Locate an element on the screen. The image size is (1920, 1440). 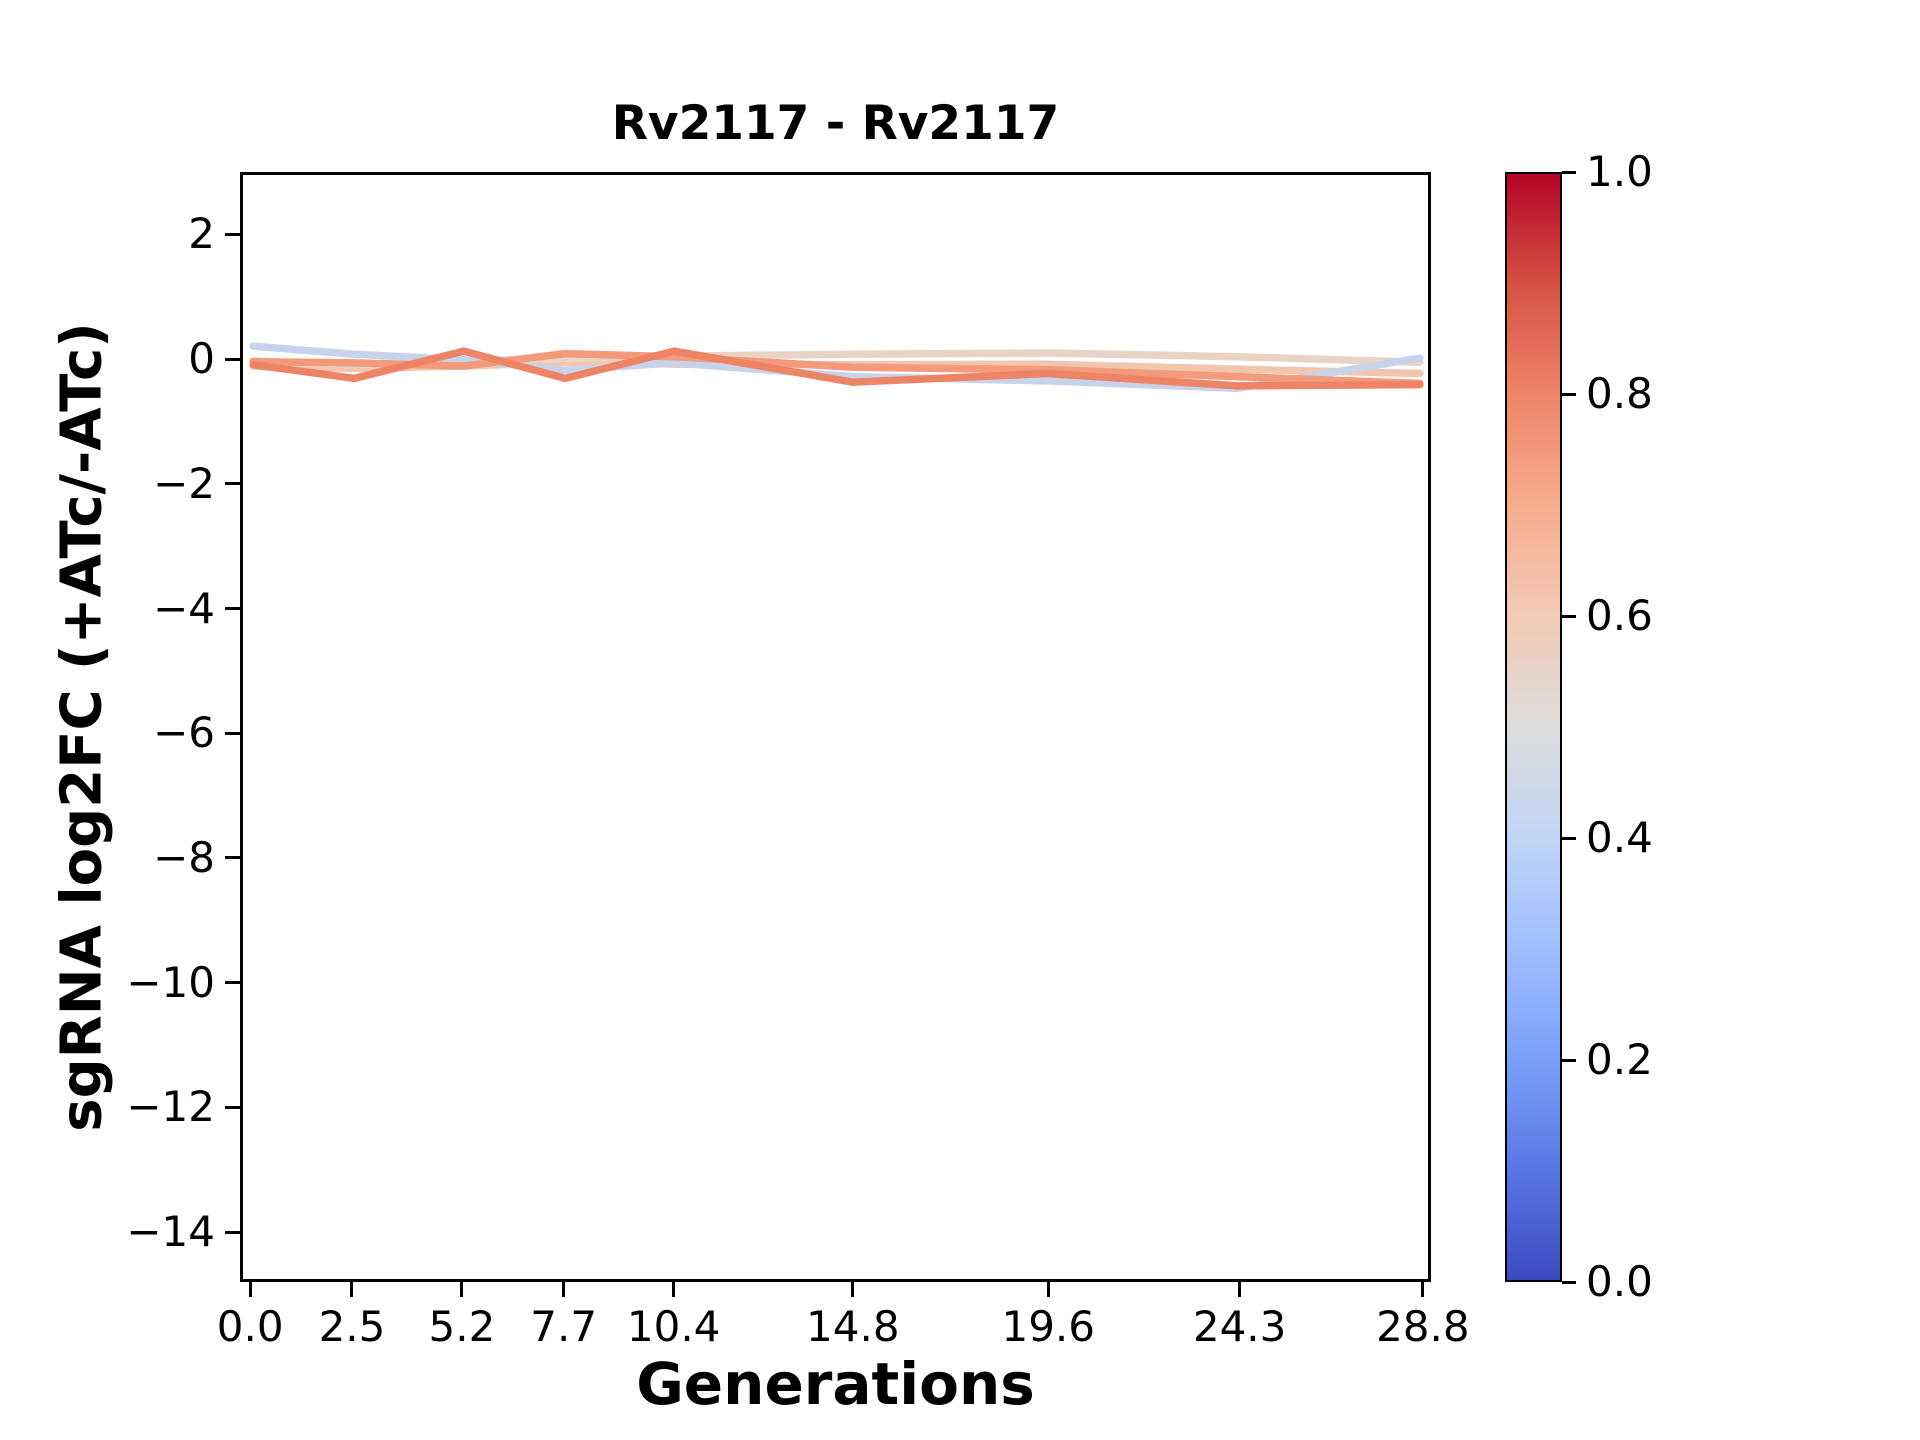
x-tick-label: 7.7 is located at coordinates (564, 1326).